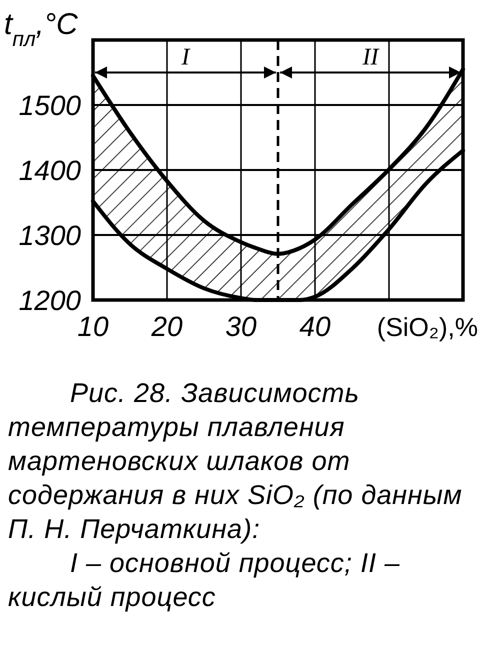 This screenshot has width=482, height=659. What do you see at coordinates (241, 326) in the screenshot?
I see `x-tick-label: 30` at bounding box center [241, 326].